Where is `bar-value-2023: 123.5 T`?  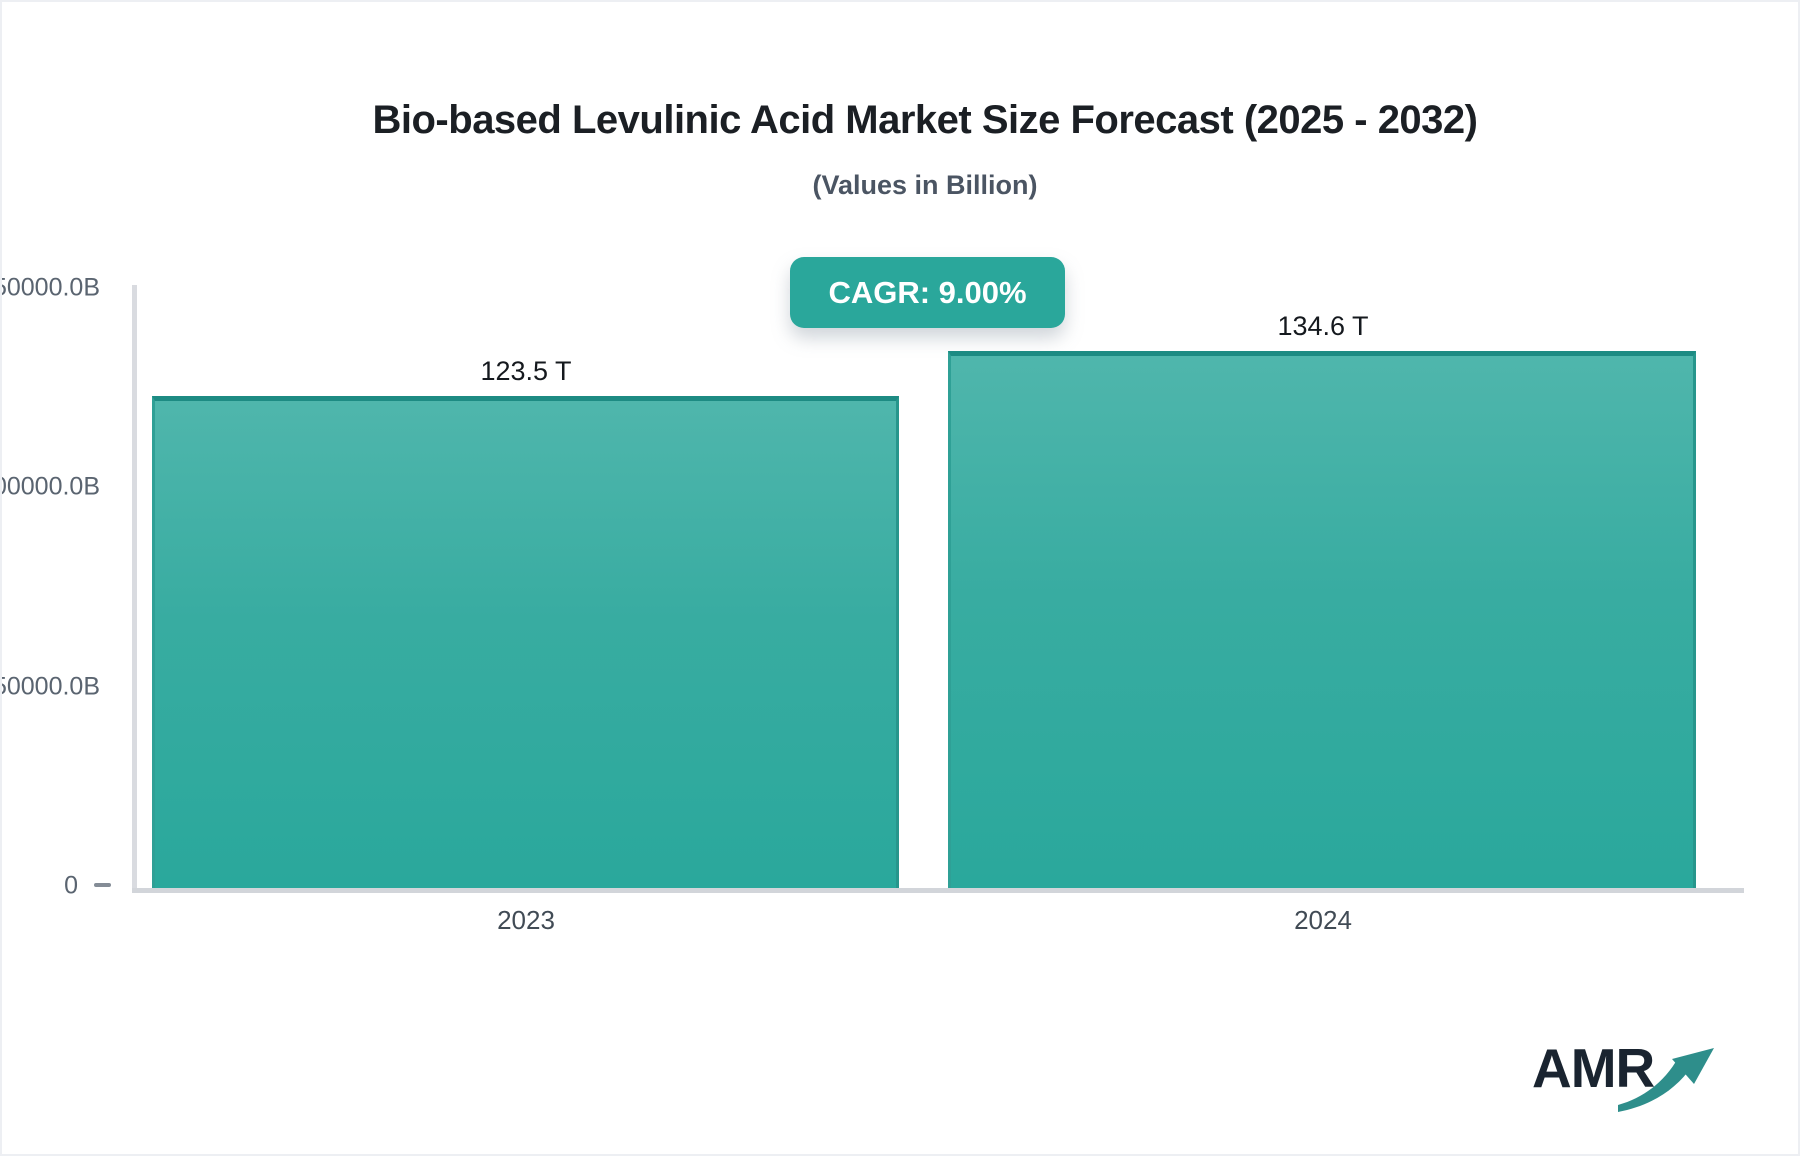
bar-value-2023: 123.5 T is located at coordinates (526, 370).